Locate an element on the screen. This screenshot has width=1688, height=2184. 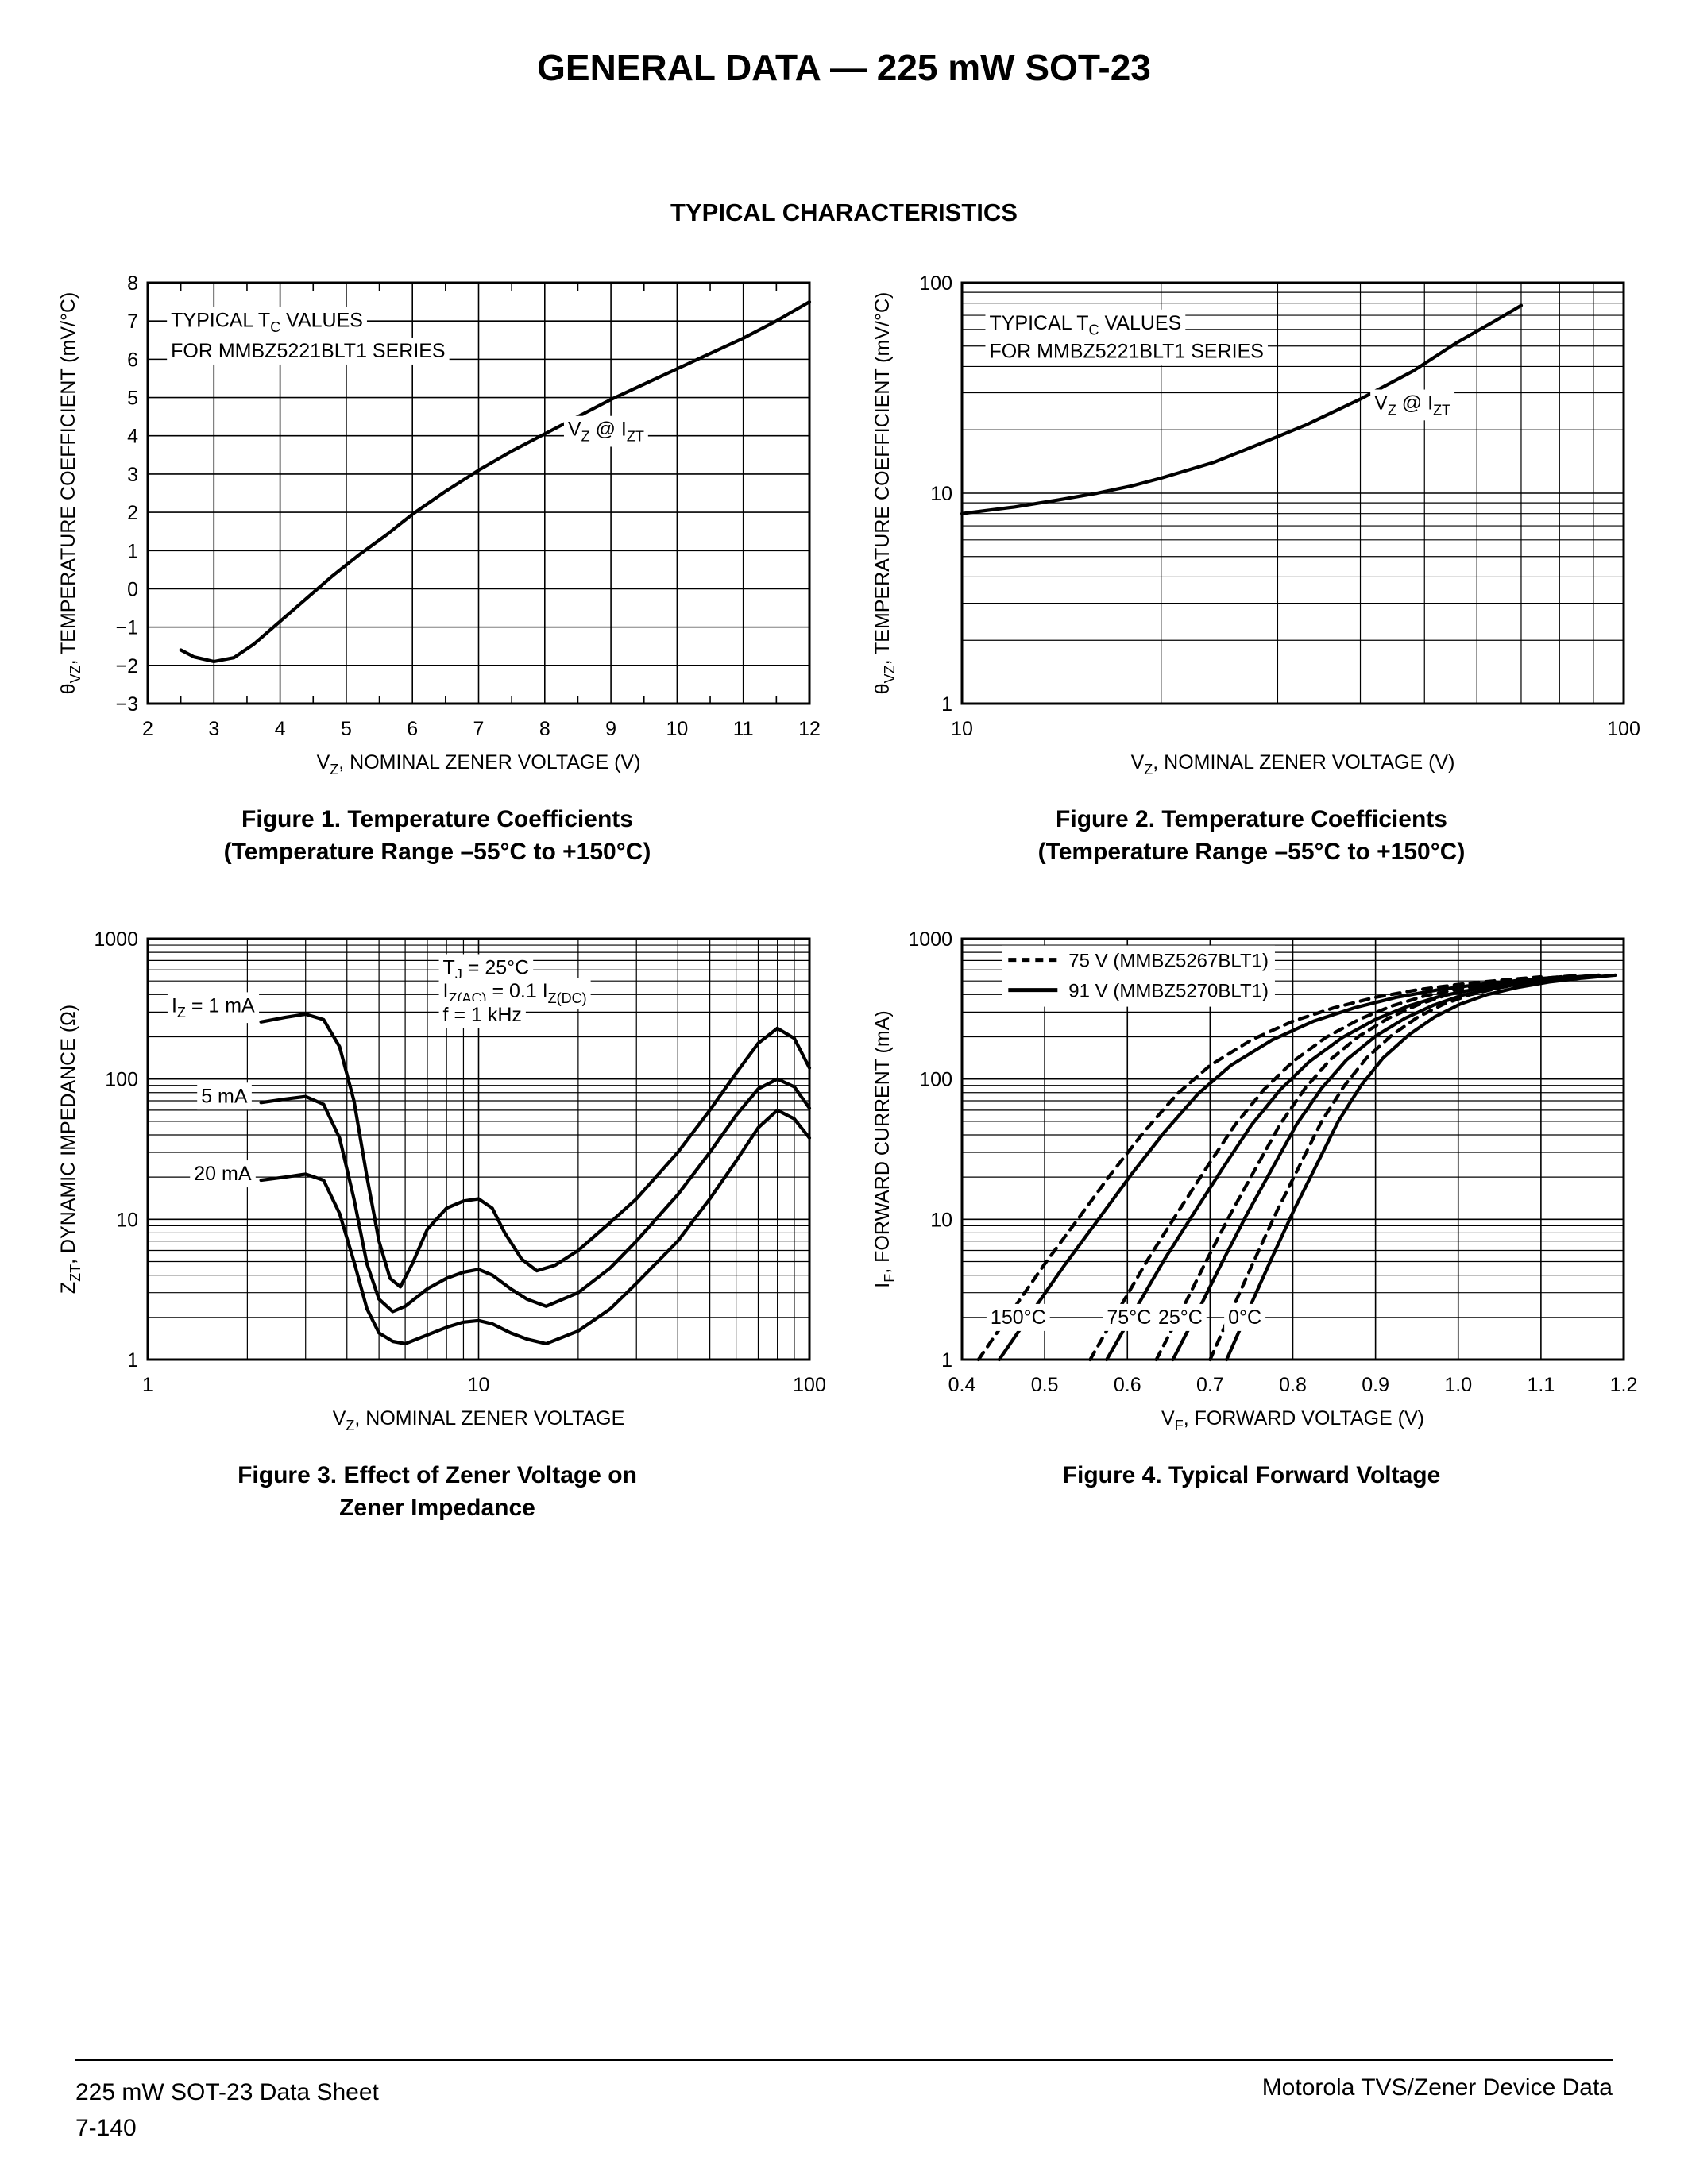
svg-text: IZ(AC) = 0.1 IZ(DC) is located at coordinates (515, 993).